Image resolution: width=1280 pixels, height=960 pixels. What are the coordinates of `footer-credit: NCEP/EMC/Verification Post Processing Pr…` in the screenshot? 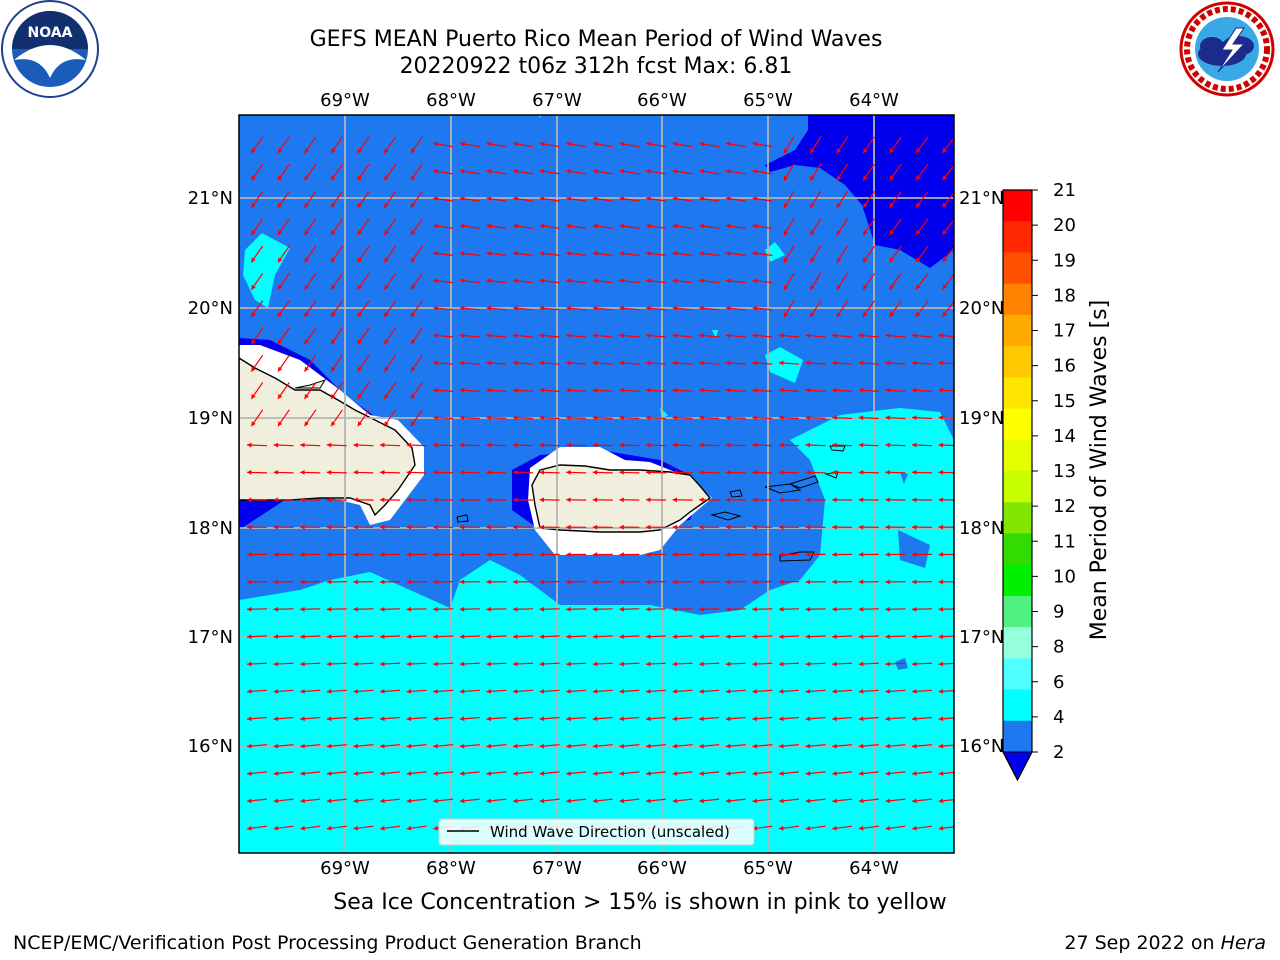 It's located at (327, 943).